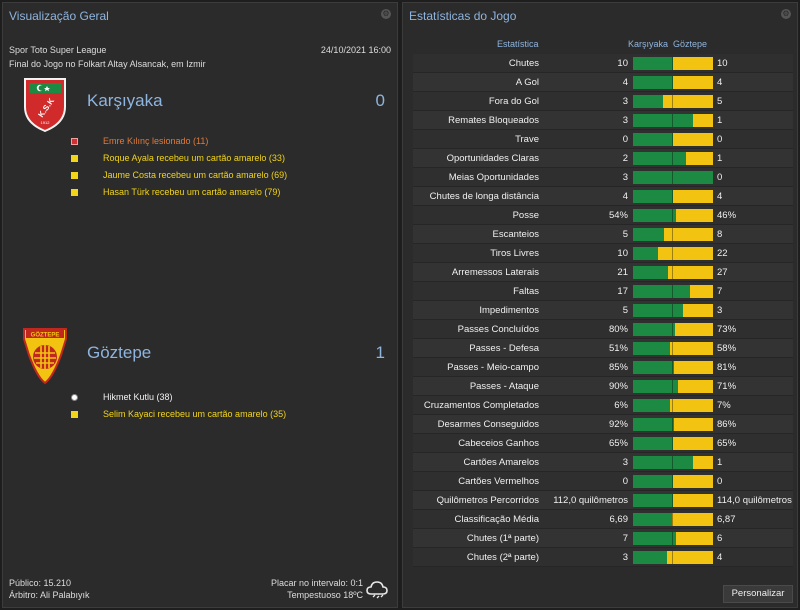 Image resolution: width=800 pixels, height=610 pixels. What do you see at coordinates (720, 291) in the screenshot?
I see `stat-away-value: 7` at bounding box center [720, 291].